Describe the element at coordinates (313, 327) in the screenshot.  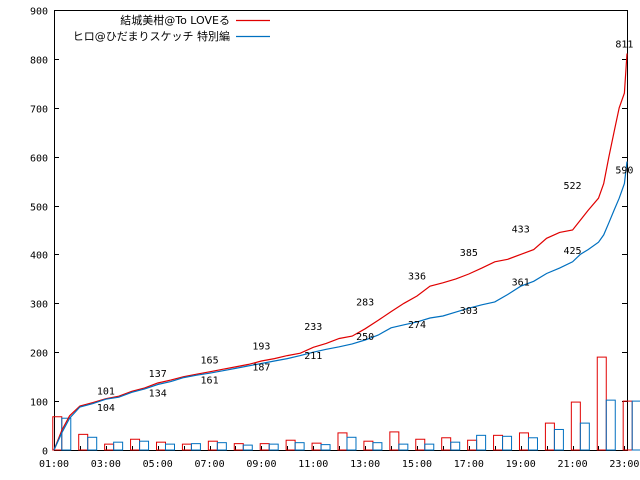
I see `data-label-red: 233` at that location.